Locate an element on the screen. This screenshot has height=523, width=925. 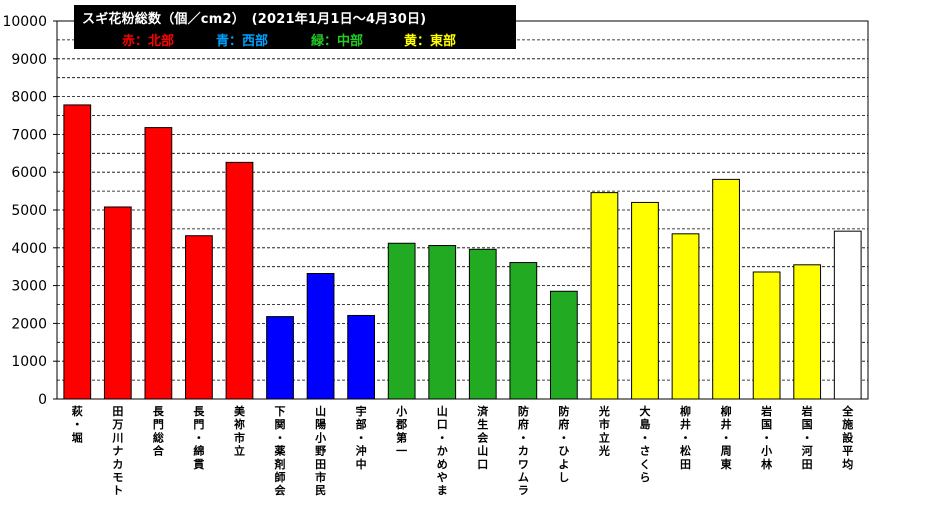
y-tick-label: 9000 is located at coordinates (29, 60).